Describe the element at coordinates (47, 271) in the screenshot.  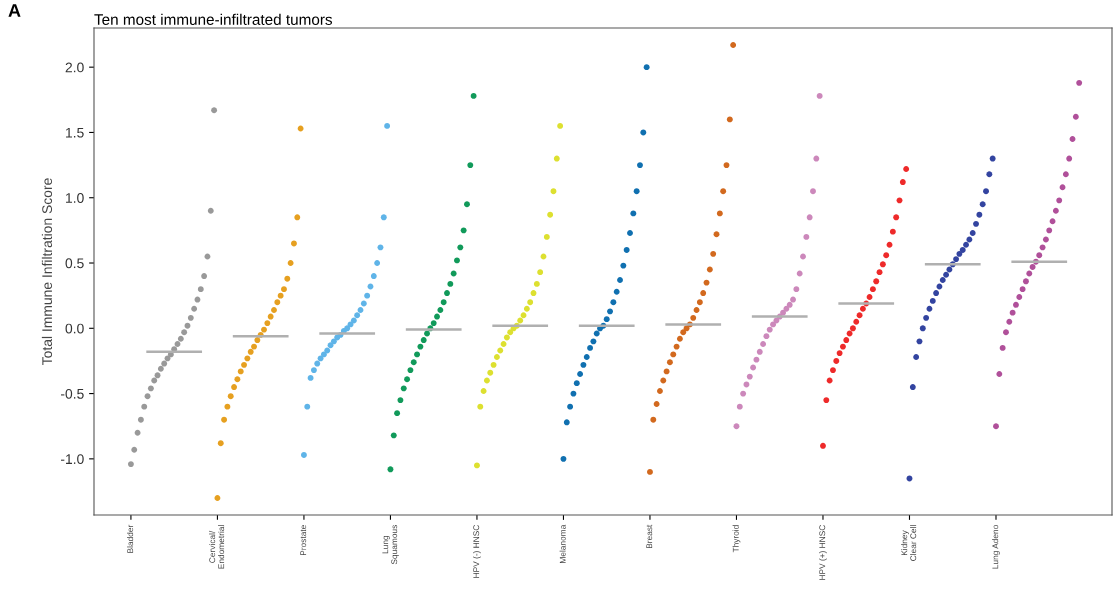
I see `y-axis-title: Total Immune Infiltration Score` at that location.